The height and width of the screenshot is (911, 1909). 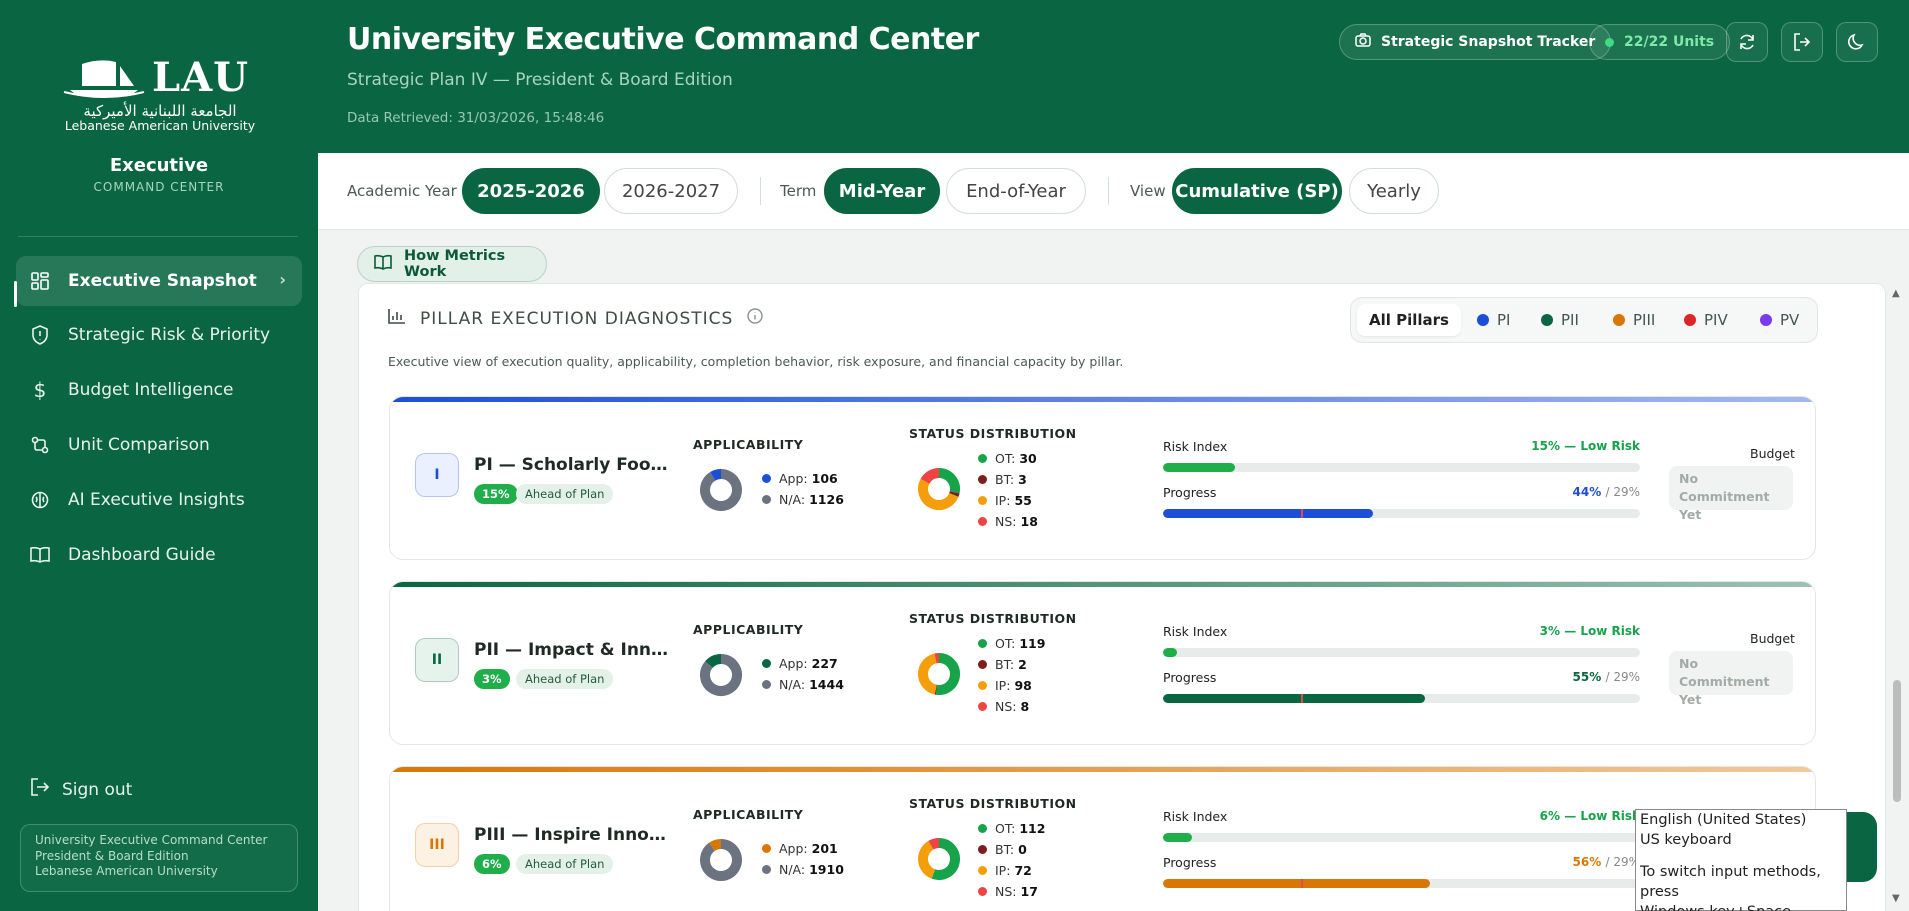 I want to click on legend-ip: IP: 72, so click(x=1011, y=870).